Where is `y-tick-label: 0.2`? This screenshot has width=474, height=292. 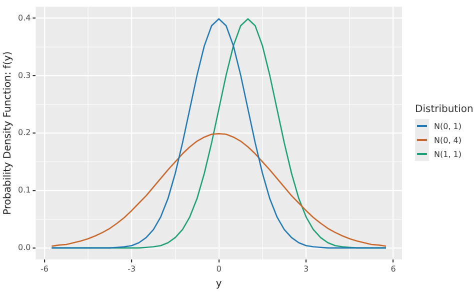
y-tick-label: 0.2 is located at coordinates (24, 133).